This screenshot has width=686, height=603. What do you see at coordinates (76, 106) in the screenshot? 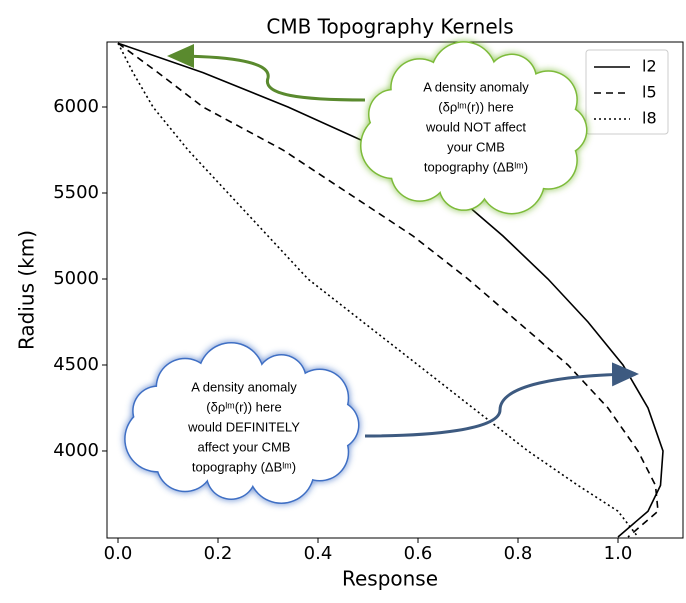
I see `y-tick-label: 6000` at bounding box center [76, 106].